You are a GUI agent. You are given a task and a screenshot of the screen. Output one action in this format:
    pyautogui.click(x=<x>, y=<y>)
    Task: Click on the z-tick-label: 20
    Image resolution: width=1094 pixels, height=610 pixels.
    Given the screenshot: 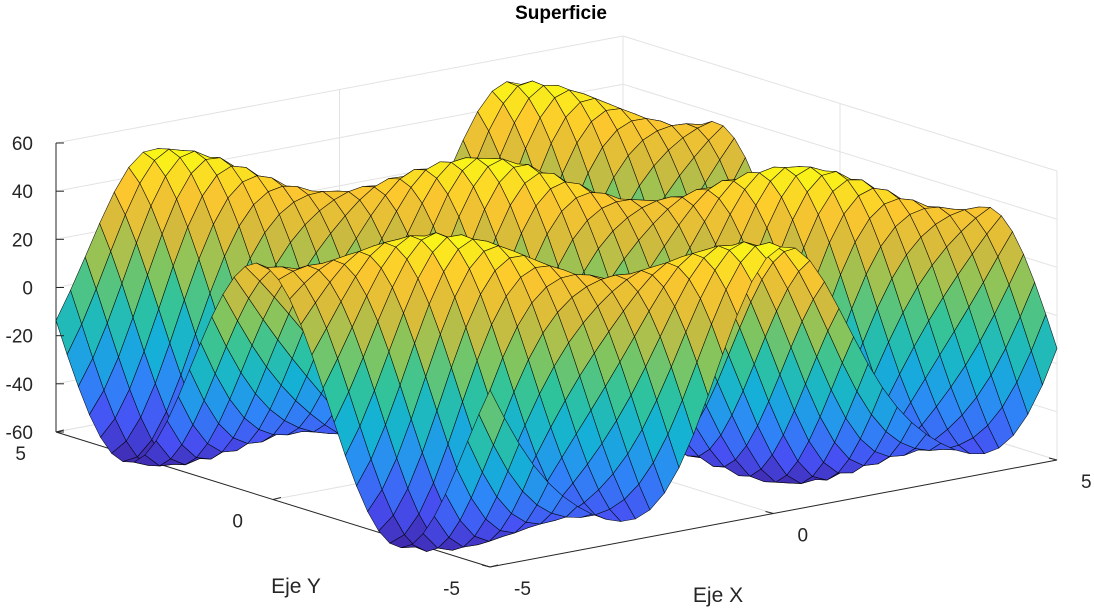 What is the action you would take?
    pyautogui.click(x=22, y=240)
    